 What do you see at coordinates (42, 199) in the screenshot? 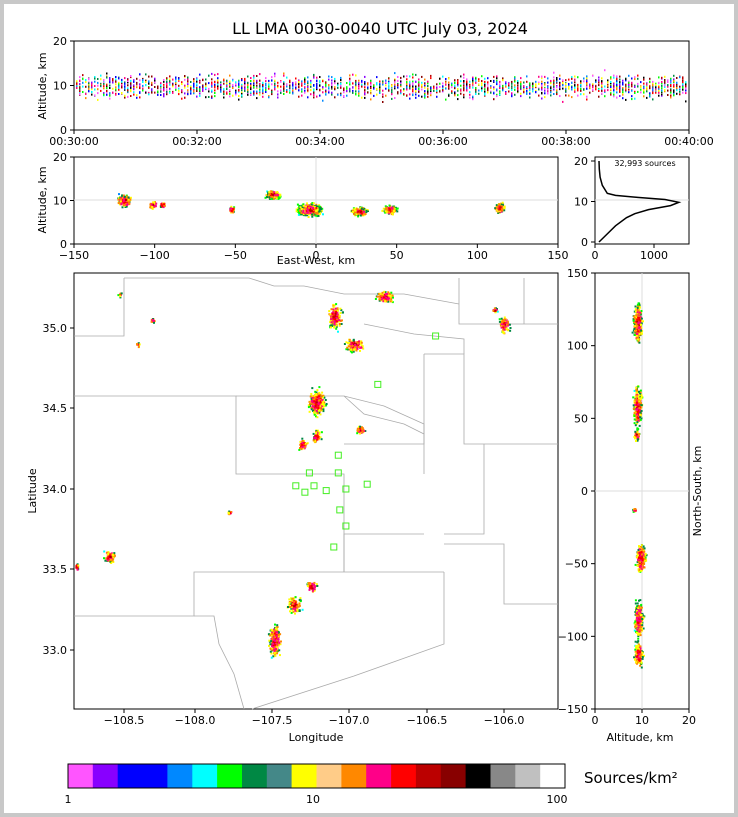
I see `ew-ylabel: Altitude, km` at bounding box center [42, 199].